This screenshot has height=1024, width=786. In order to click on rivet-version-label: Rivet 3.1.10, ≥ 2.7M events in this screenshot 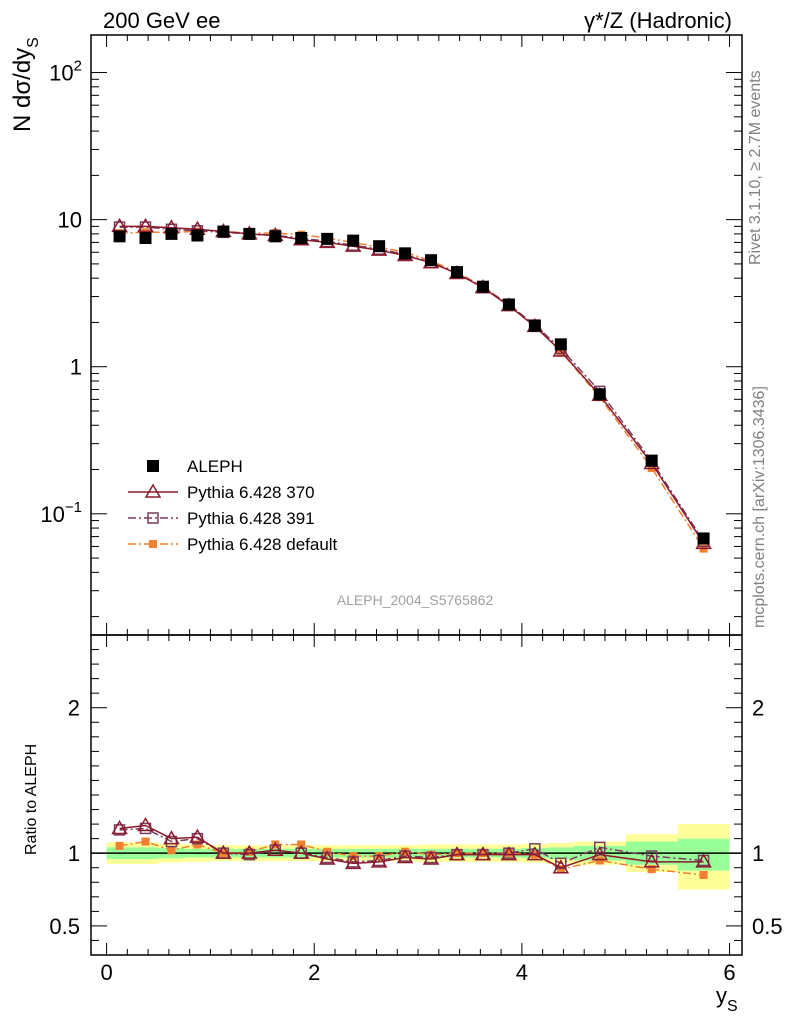, I will do `click(755, 167)`.